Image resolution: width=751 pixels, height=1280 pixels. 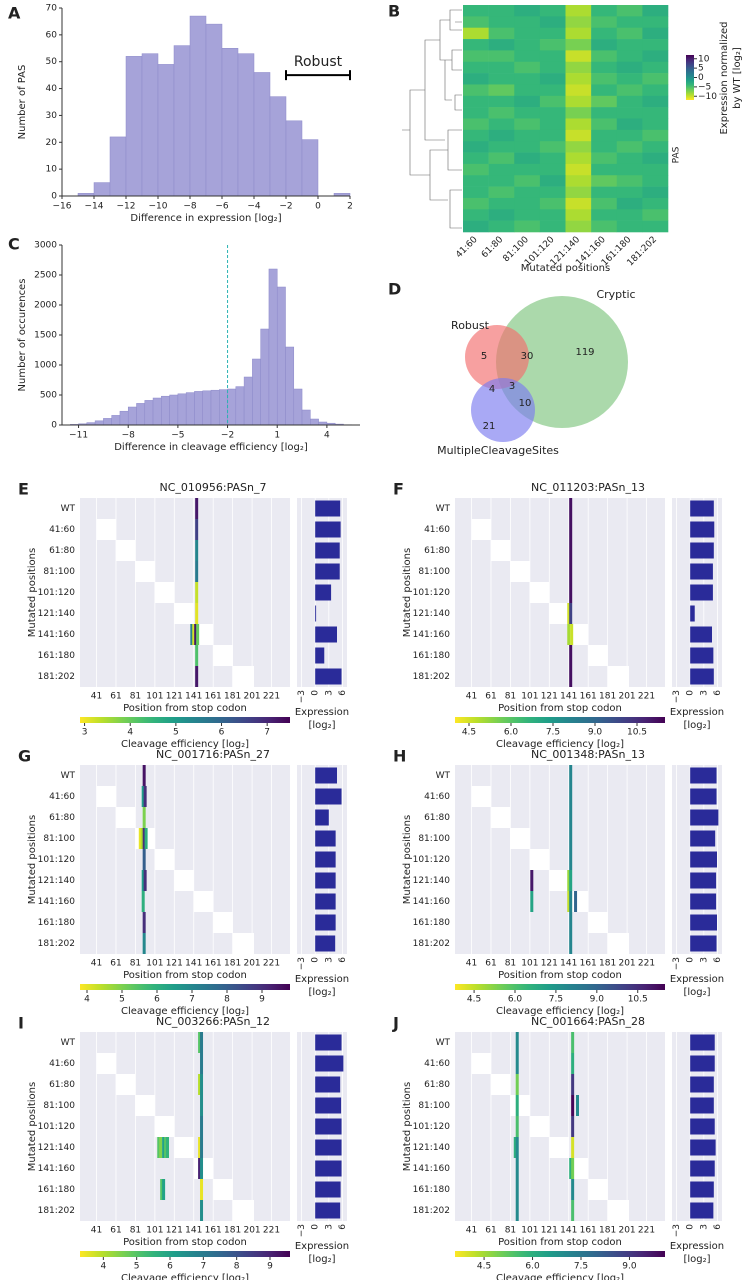 I want to click on expression-tick-label: 0, so click(x=691, y=693).